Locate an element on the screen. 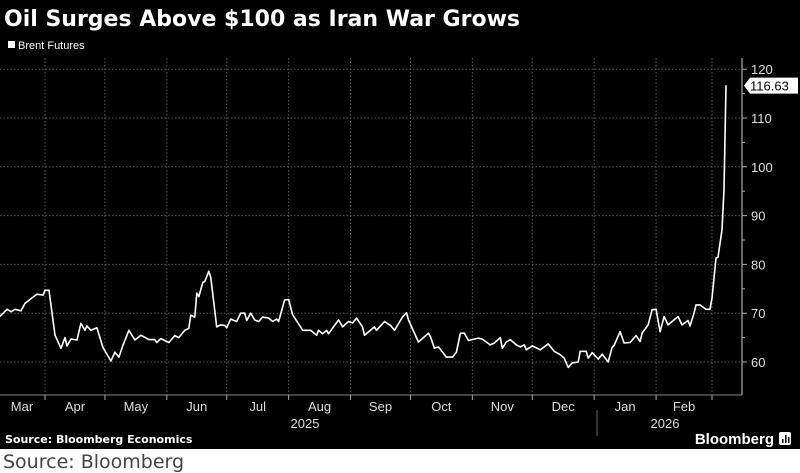 The image size is (800, 473). y-tick-label: 100 is located at coordinates (762, 167).